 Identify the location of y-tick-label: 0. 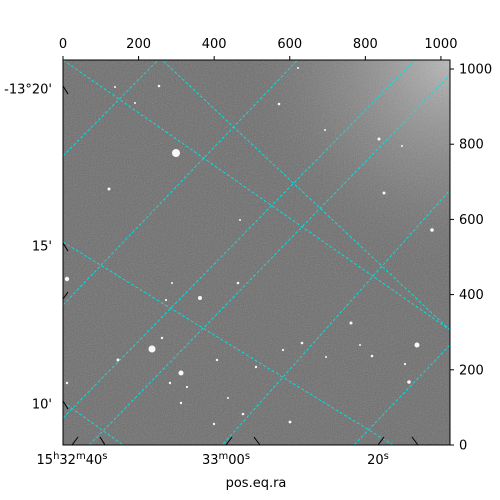
(463, 446).